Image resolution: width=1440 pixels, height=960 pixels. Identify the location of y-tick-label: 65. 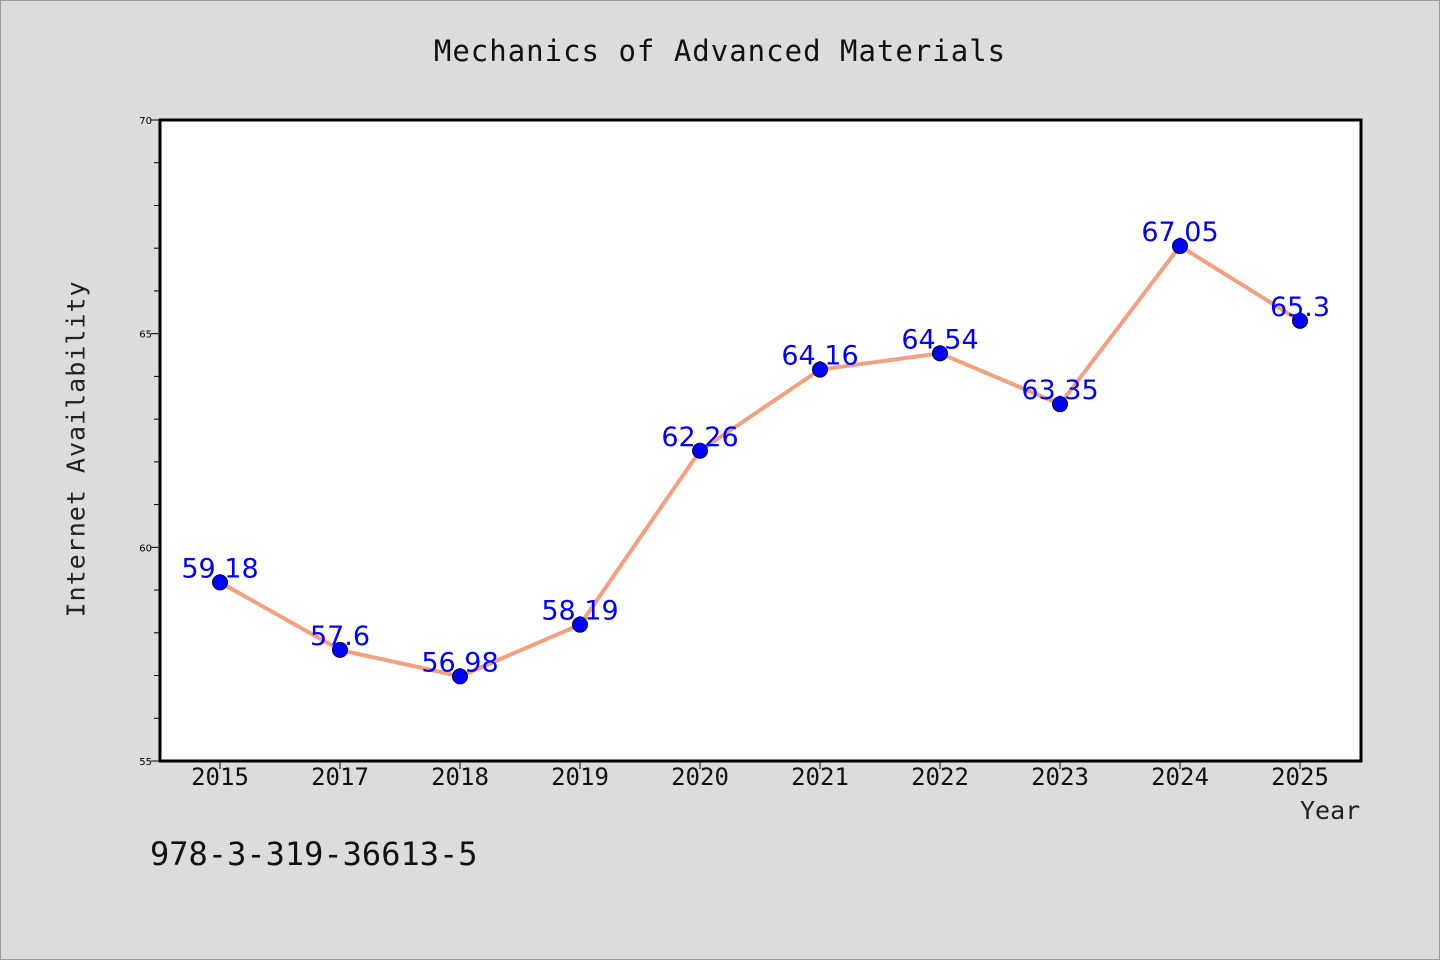
(145, 335).